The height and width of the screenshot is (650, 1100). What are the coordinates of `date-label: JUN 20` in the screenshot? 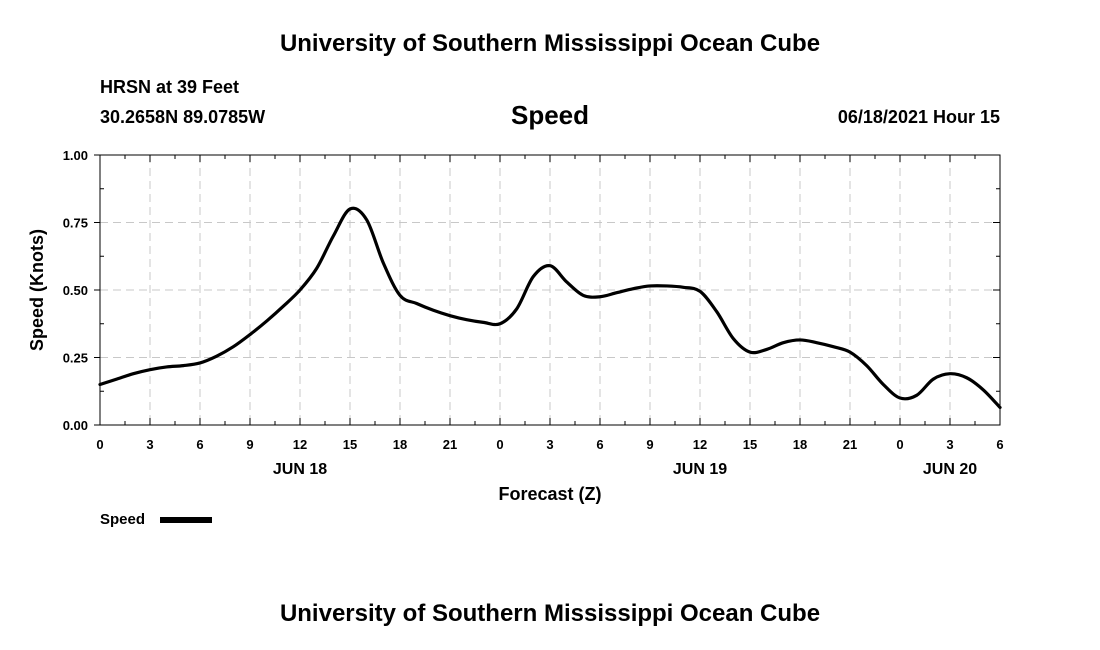 It's located at (950, 469).